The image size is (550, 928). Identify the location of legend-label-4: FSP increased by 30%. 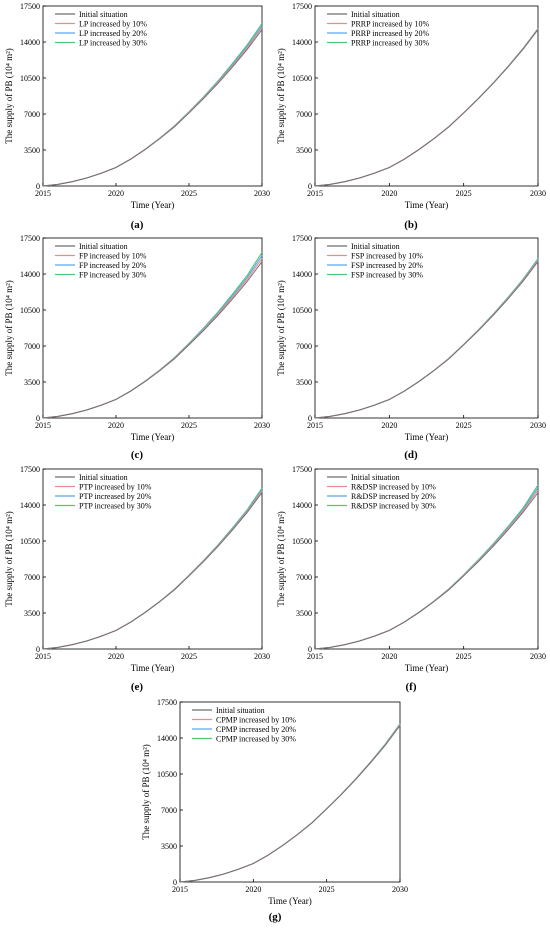
(387, 275).